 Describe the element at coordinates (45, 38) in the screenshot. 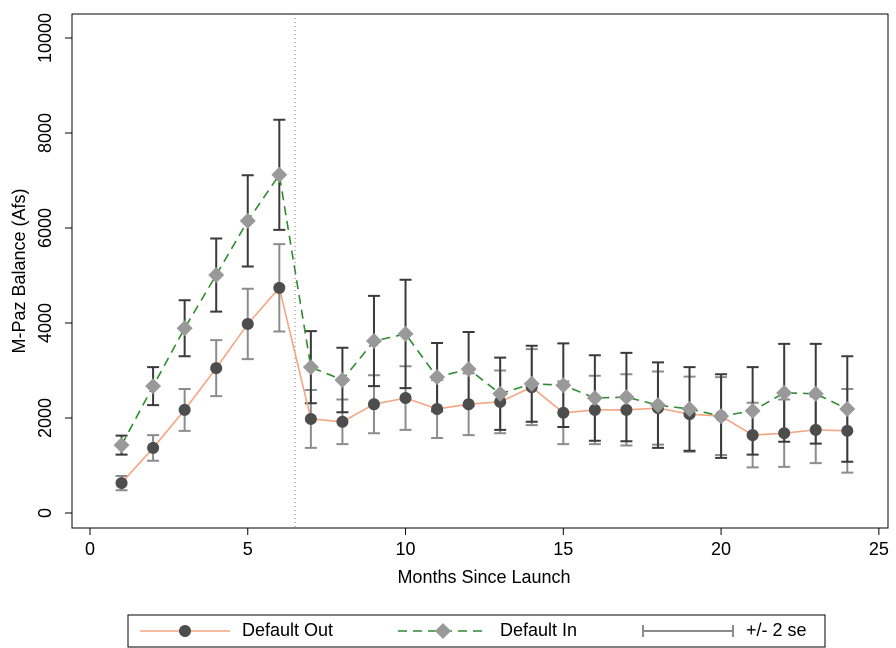

I see `y-tick-label: 10000` at that location.